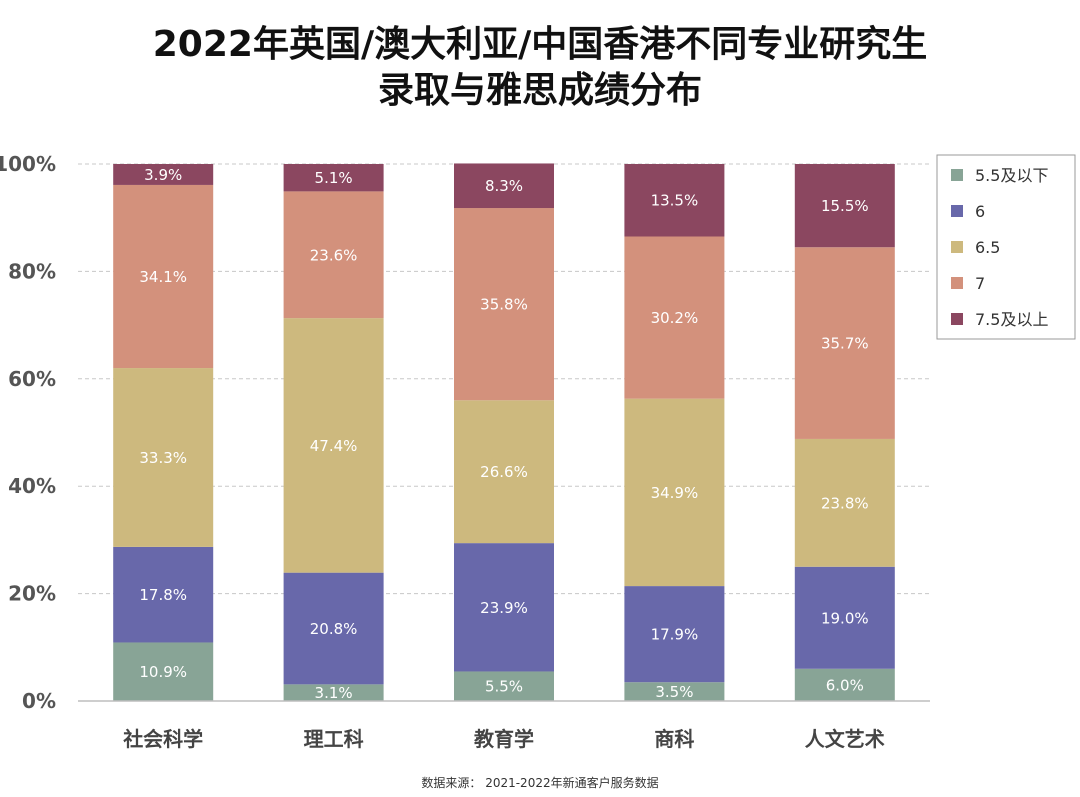 This screenshot has width=1080, height=797. What do you see at coordinates (987, 247) in the screenshot?
I see `legend-label: 6.5` at bounding box center [987, 247].